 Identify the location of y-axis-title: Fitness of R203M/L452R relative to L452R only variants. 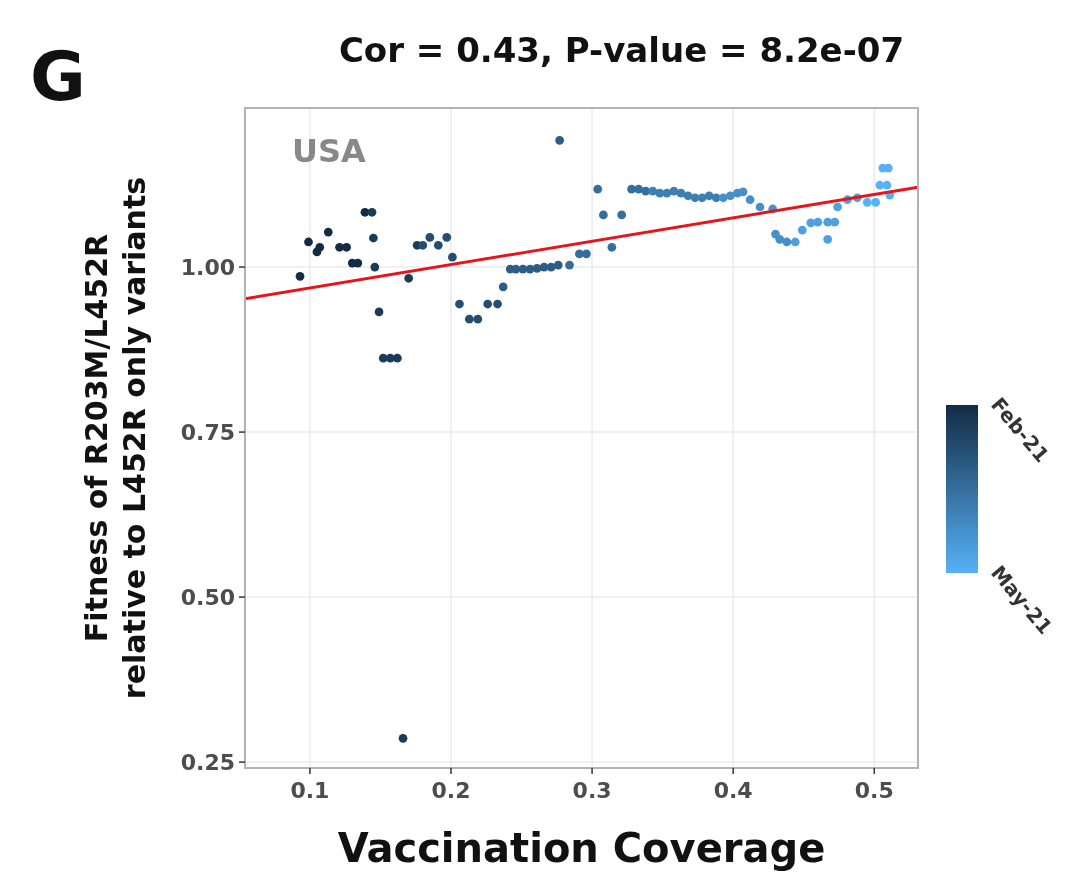
(115, 438).